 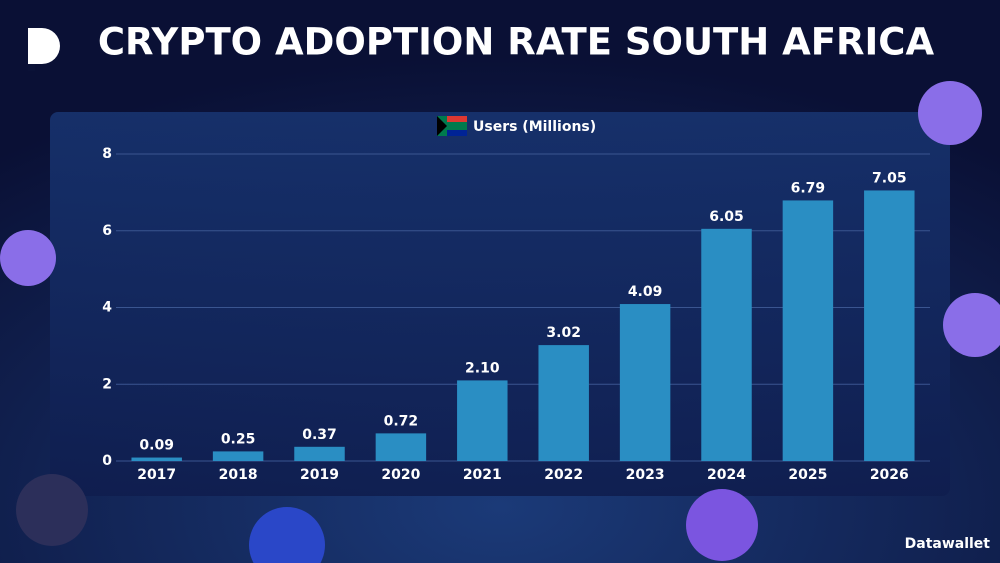 What do you see at coordinates (948, 544) in the screenshot?
I see `brand: Datawallet` at bounding box center [948, 544].